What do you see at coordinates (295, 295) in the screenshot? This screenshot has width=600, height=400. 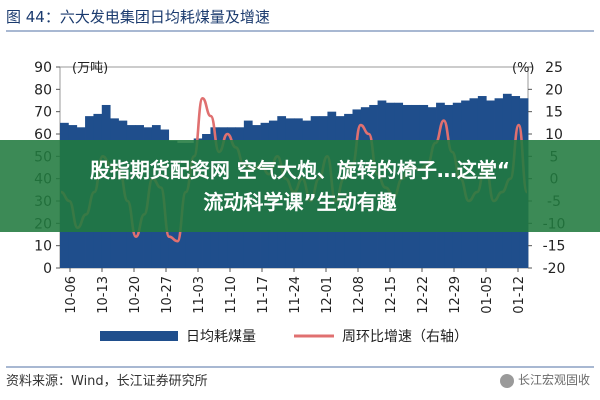 I see `x-tick-label: 11-24` at bounding box center [295, 295].